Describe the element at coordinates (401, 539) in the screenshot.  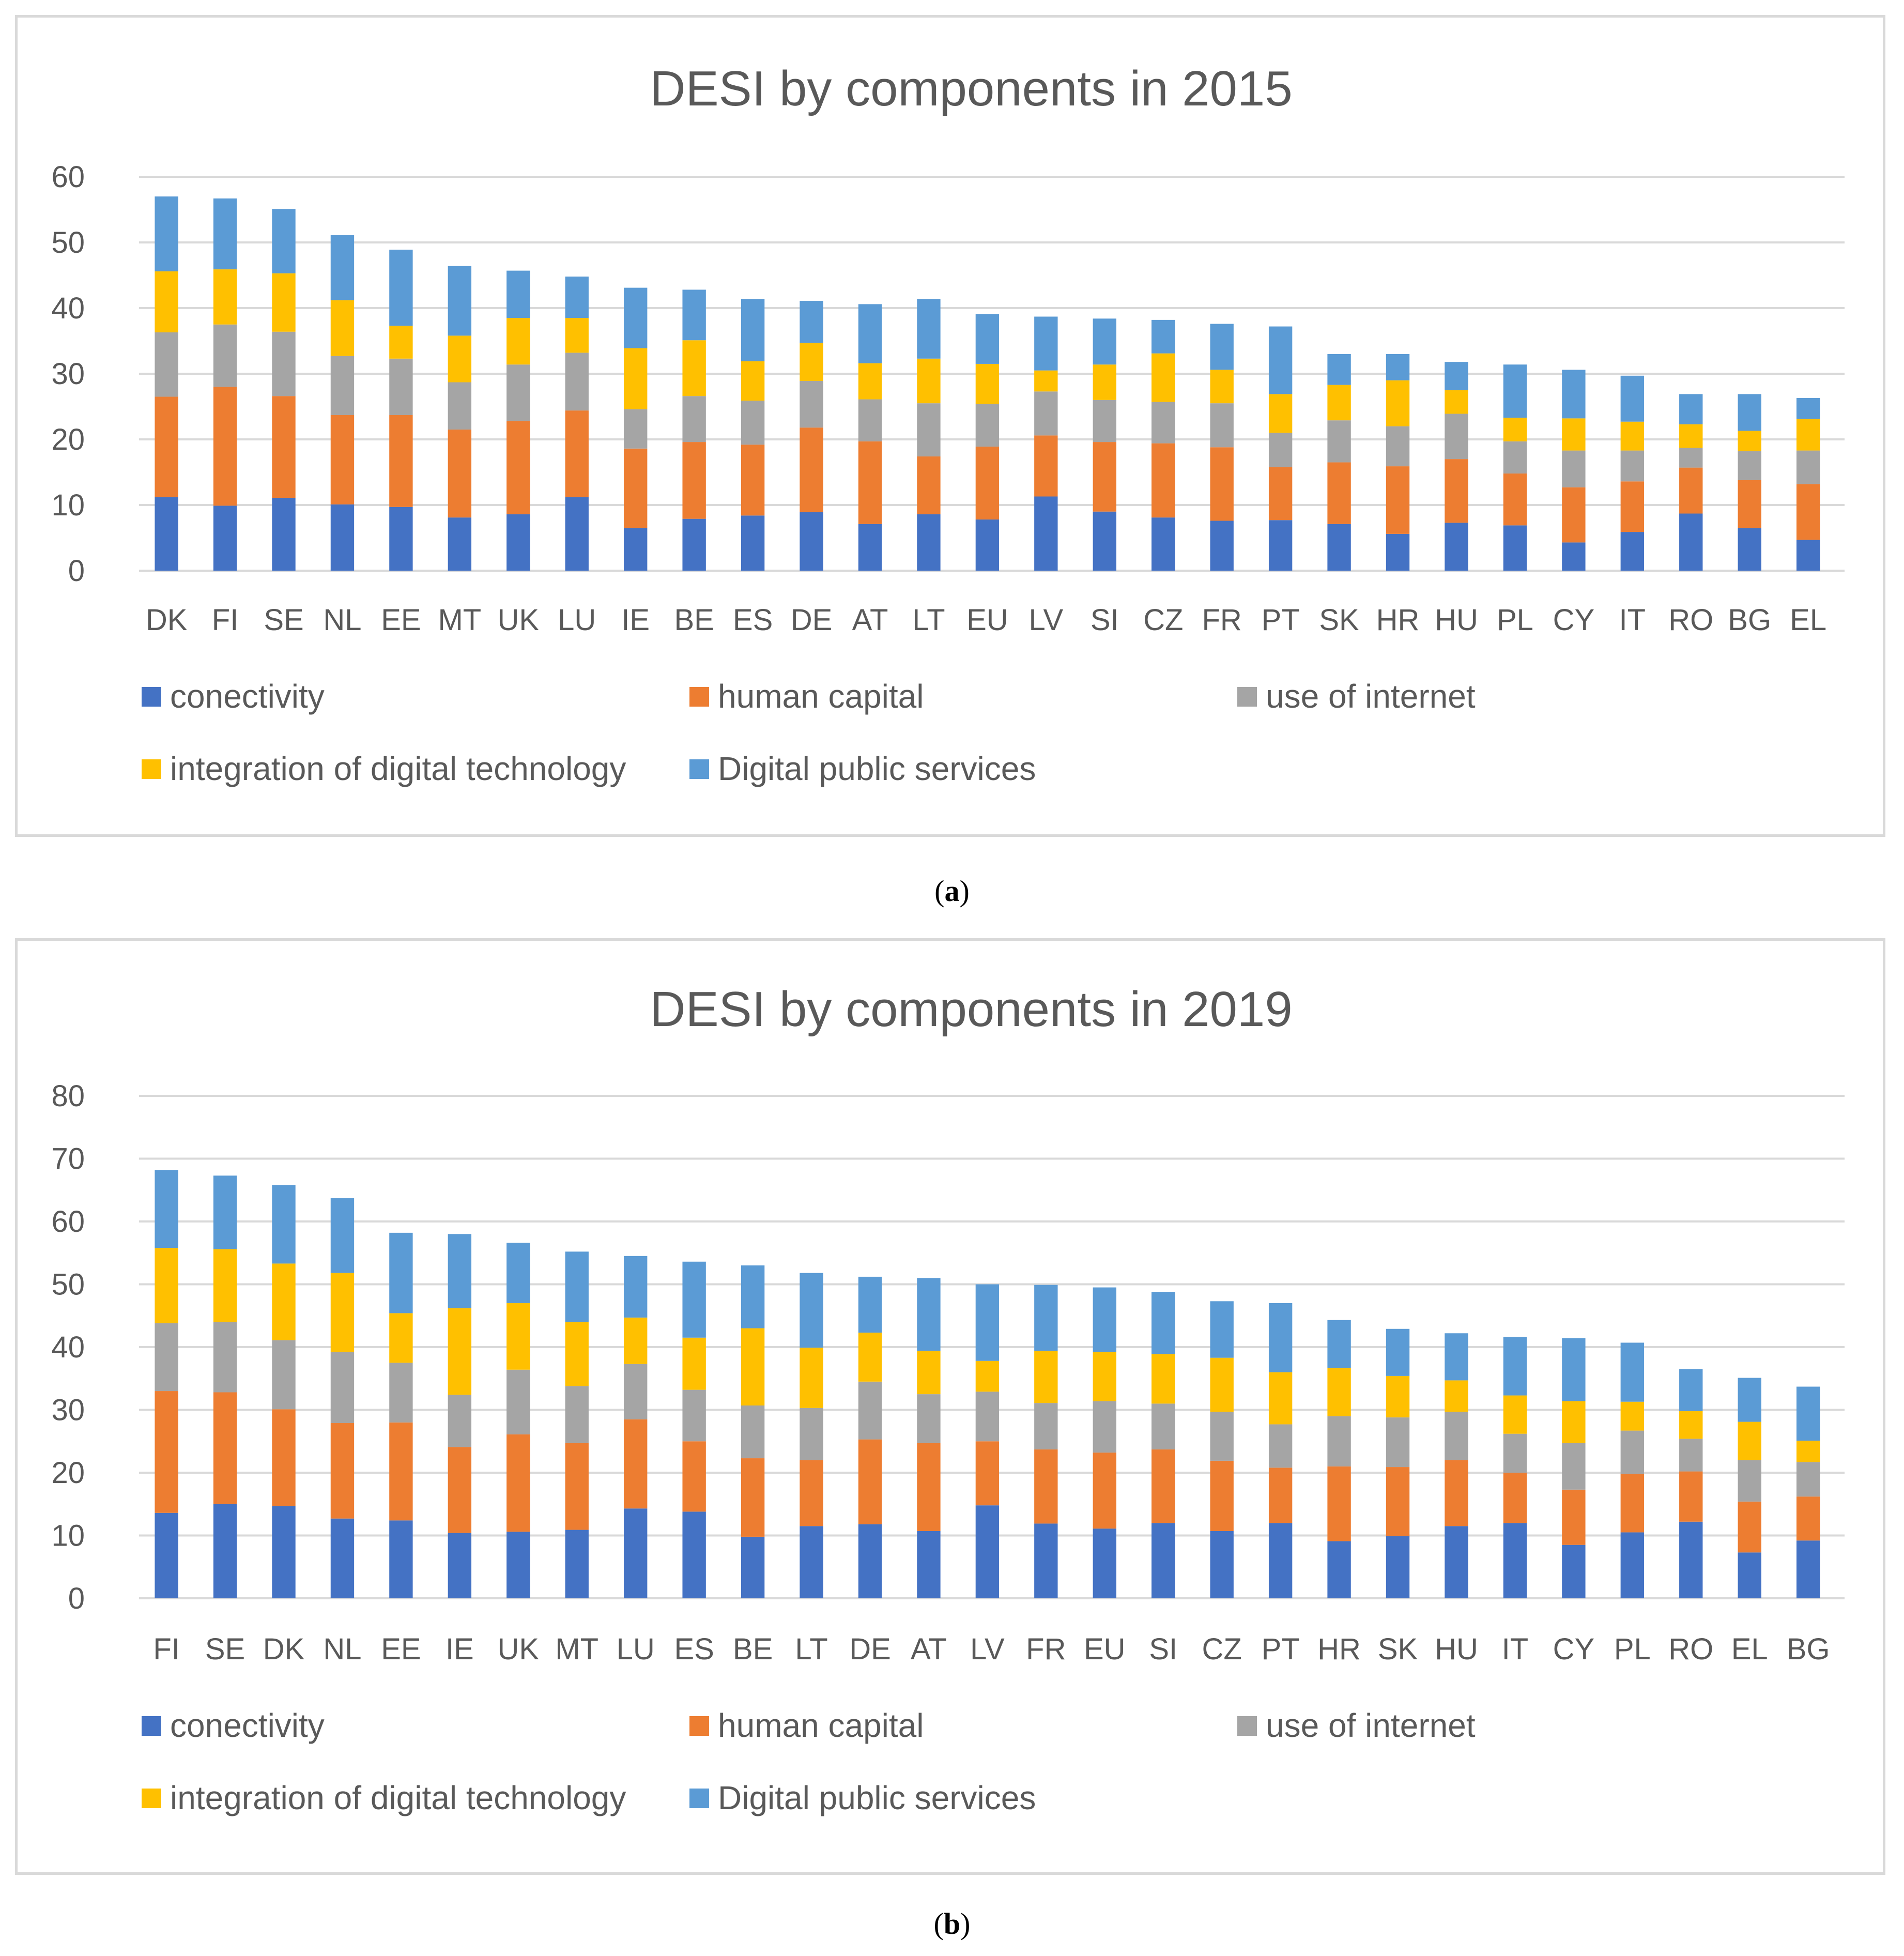
I see `bar-conectivity-ee` at that location.